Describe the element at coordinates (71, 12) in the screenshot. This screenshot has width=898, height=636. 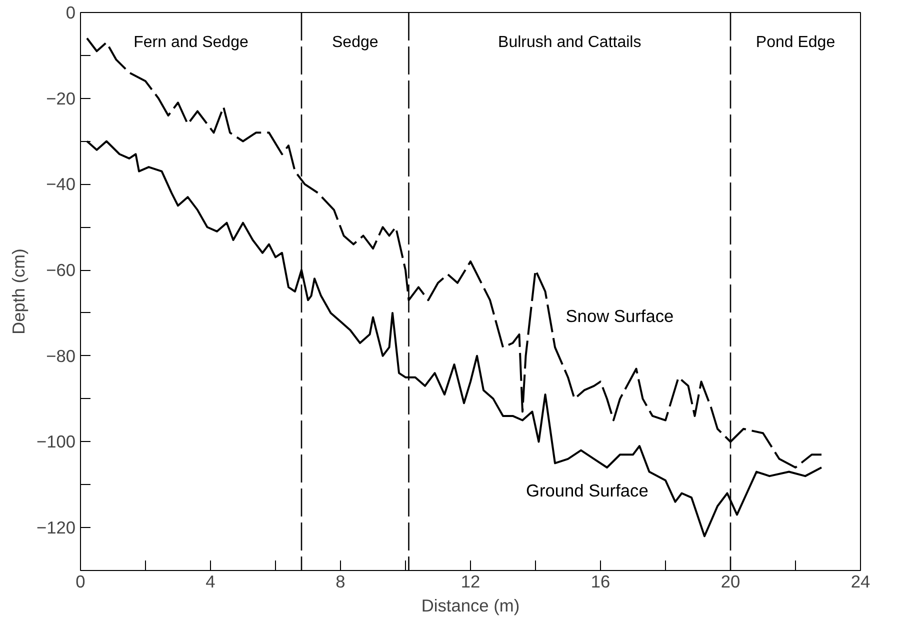
I see `y-tick-label: 0` at that location.